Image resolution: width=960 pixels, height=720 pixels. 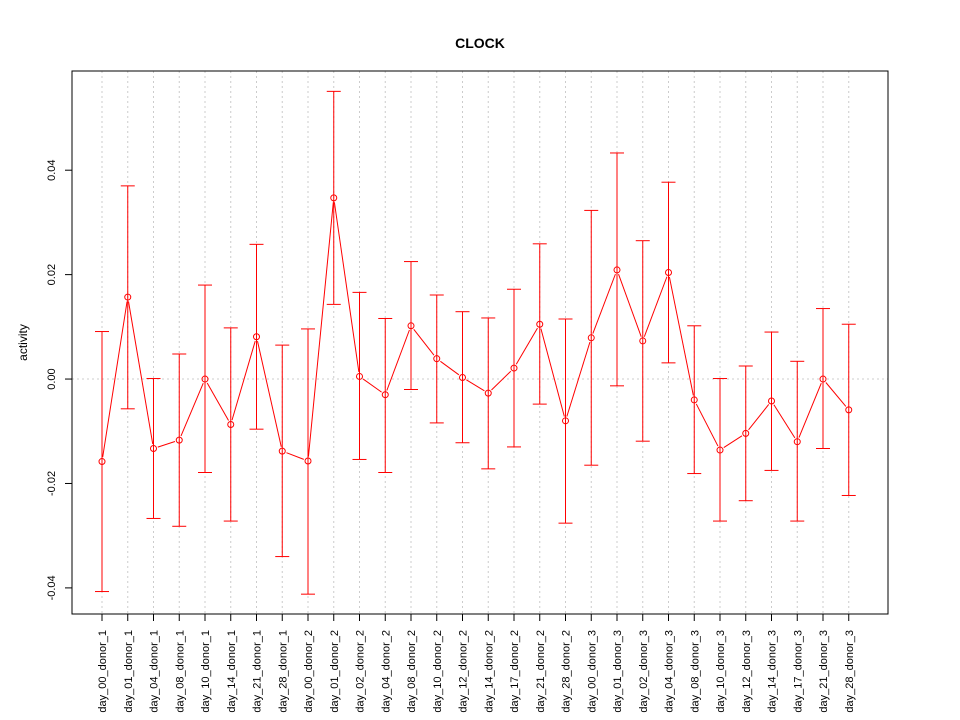 I want to click on y-tick-label: -0.02, so click(x=52, y=483).